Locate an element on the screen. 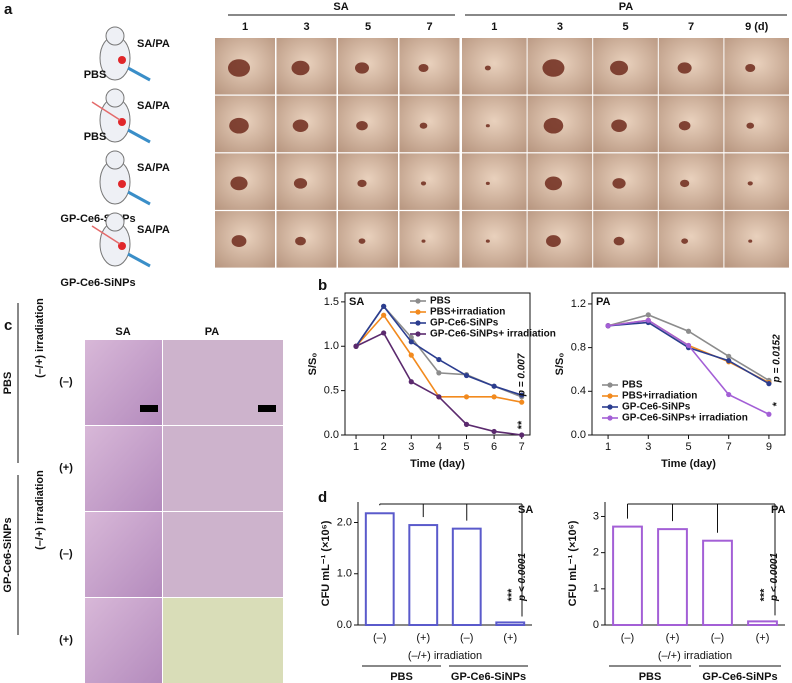  day-label: 7 is located at coordinates (429, 27).